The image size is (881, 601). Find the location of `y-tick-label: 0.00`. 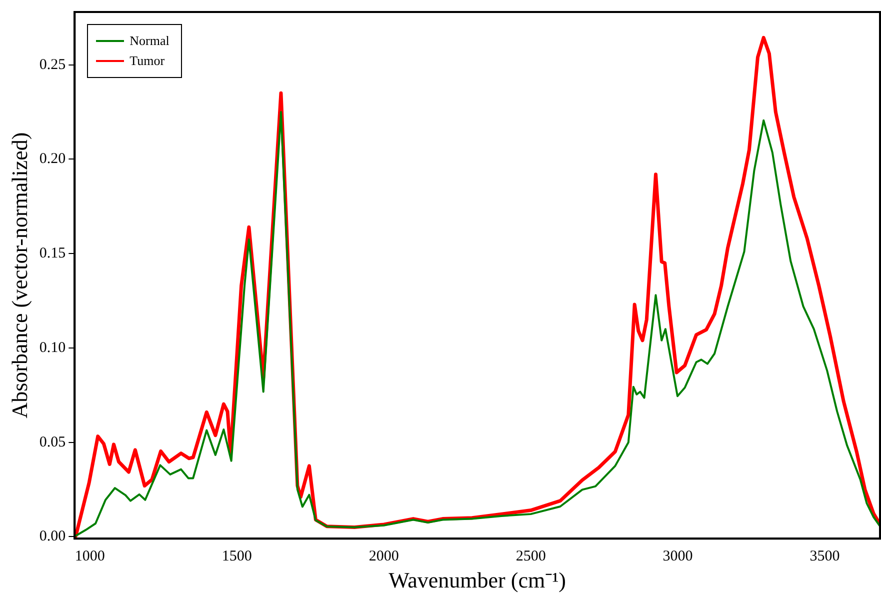

y-tick-label: 0.00 is located at coordinates (52, 536).